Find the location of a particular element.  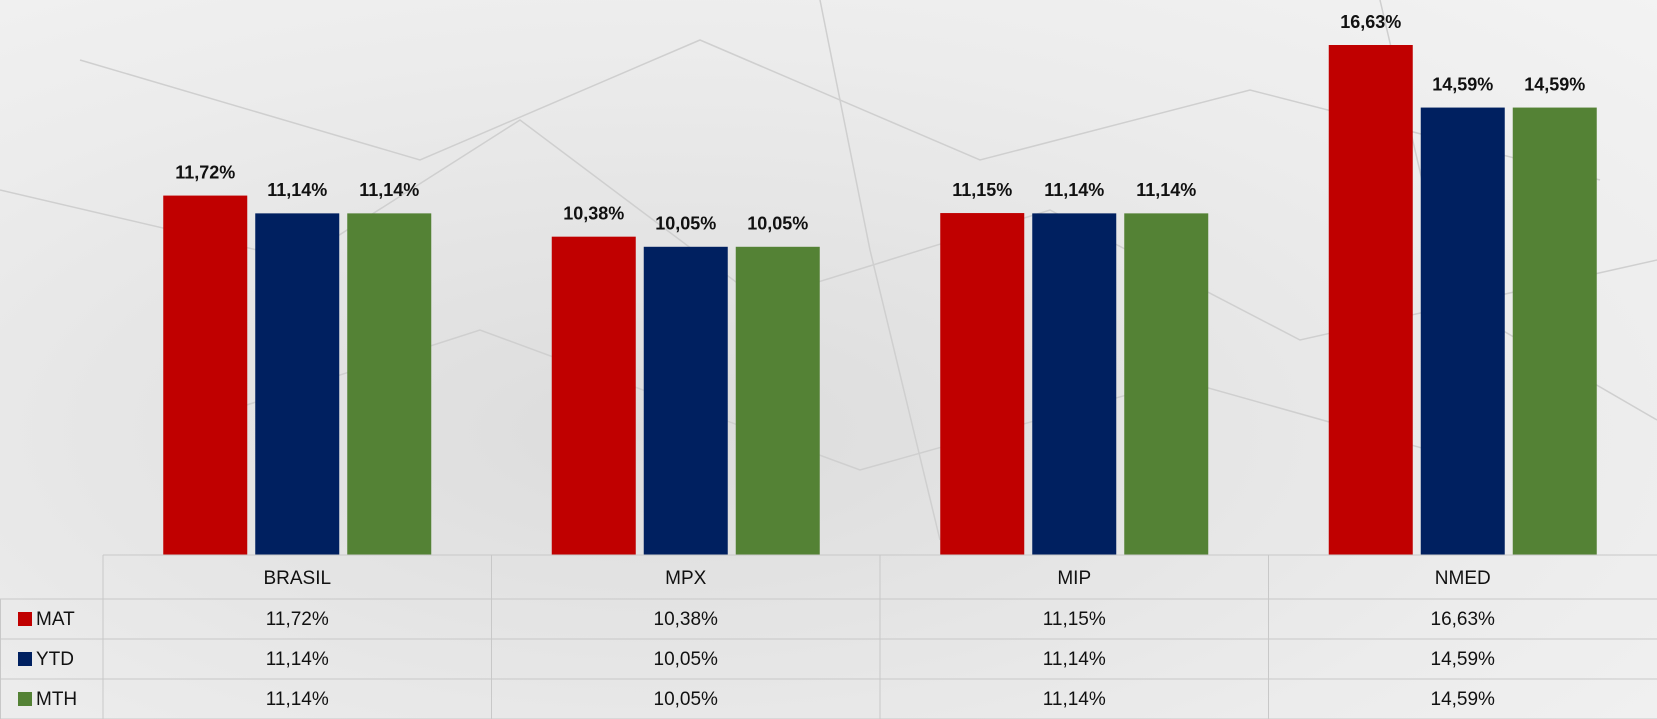

legend-label: MTH is located at coordinates (56, 699).